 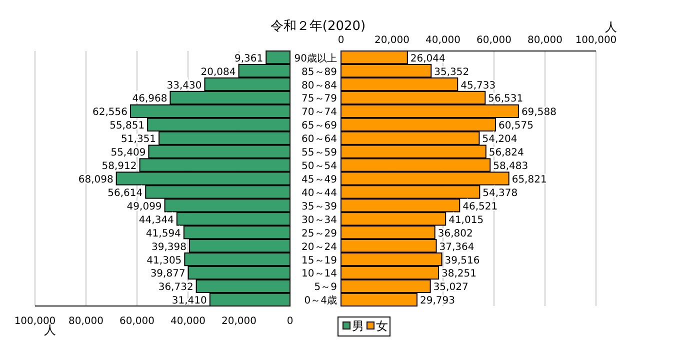 What do you see at coordinates (319, 193) in the screenshot?
I see `y-tick-label: 40～44` at bounding box center [319, 193].